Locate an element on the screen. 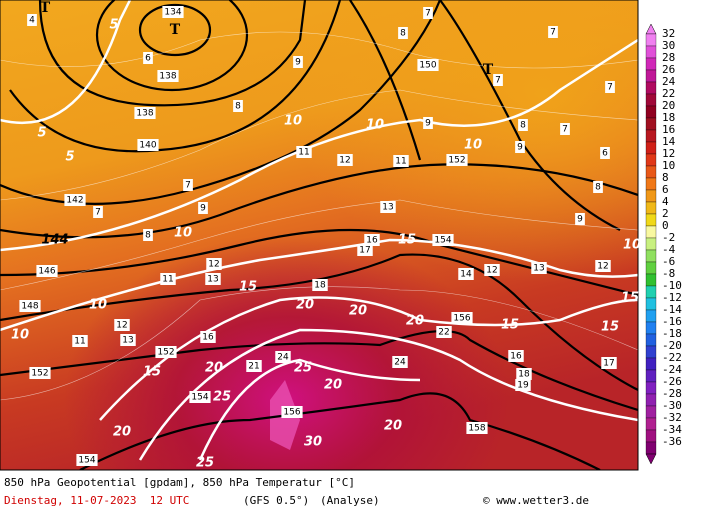 The width and height of the screenshot is (704, 513). contour-label: 22 is located at coordinates (443, 333).